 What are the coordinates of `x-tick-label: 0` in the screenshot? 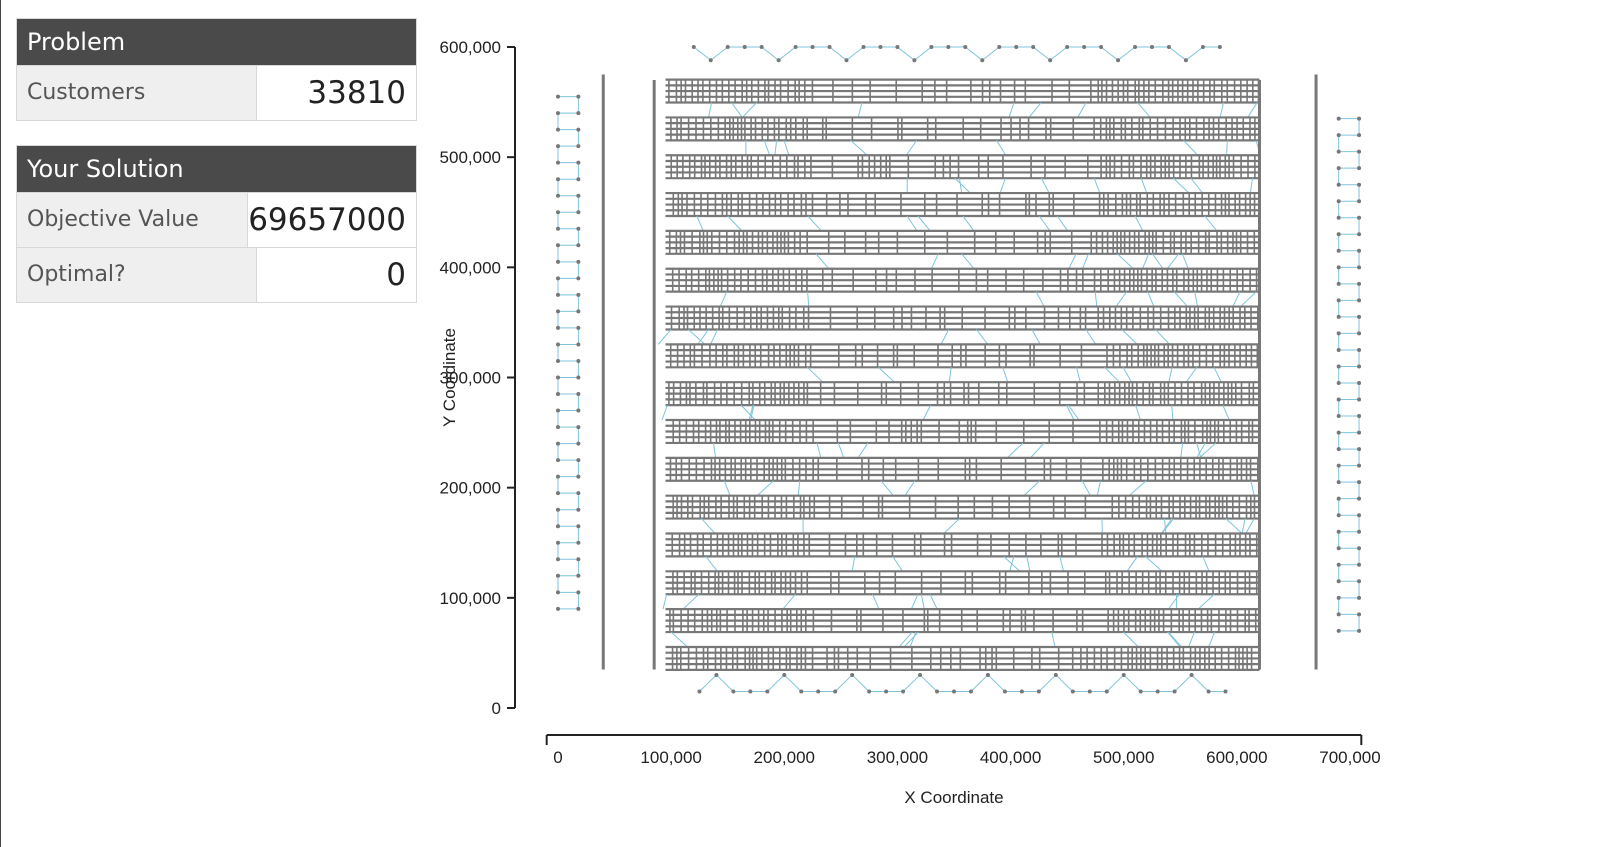 It's located at (557, 757).